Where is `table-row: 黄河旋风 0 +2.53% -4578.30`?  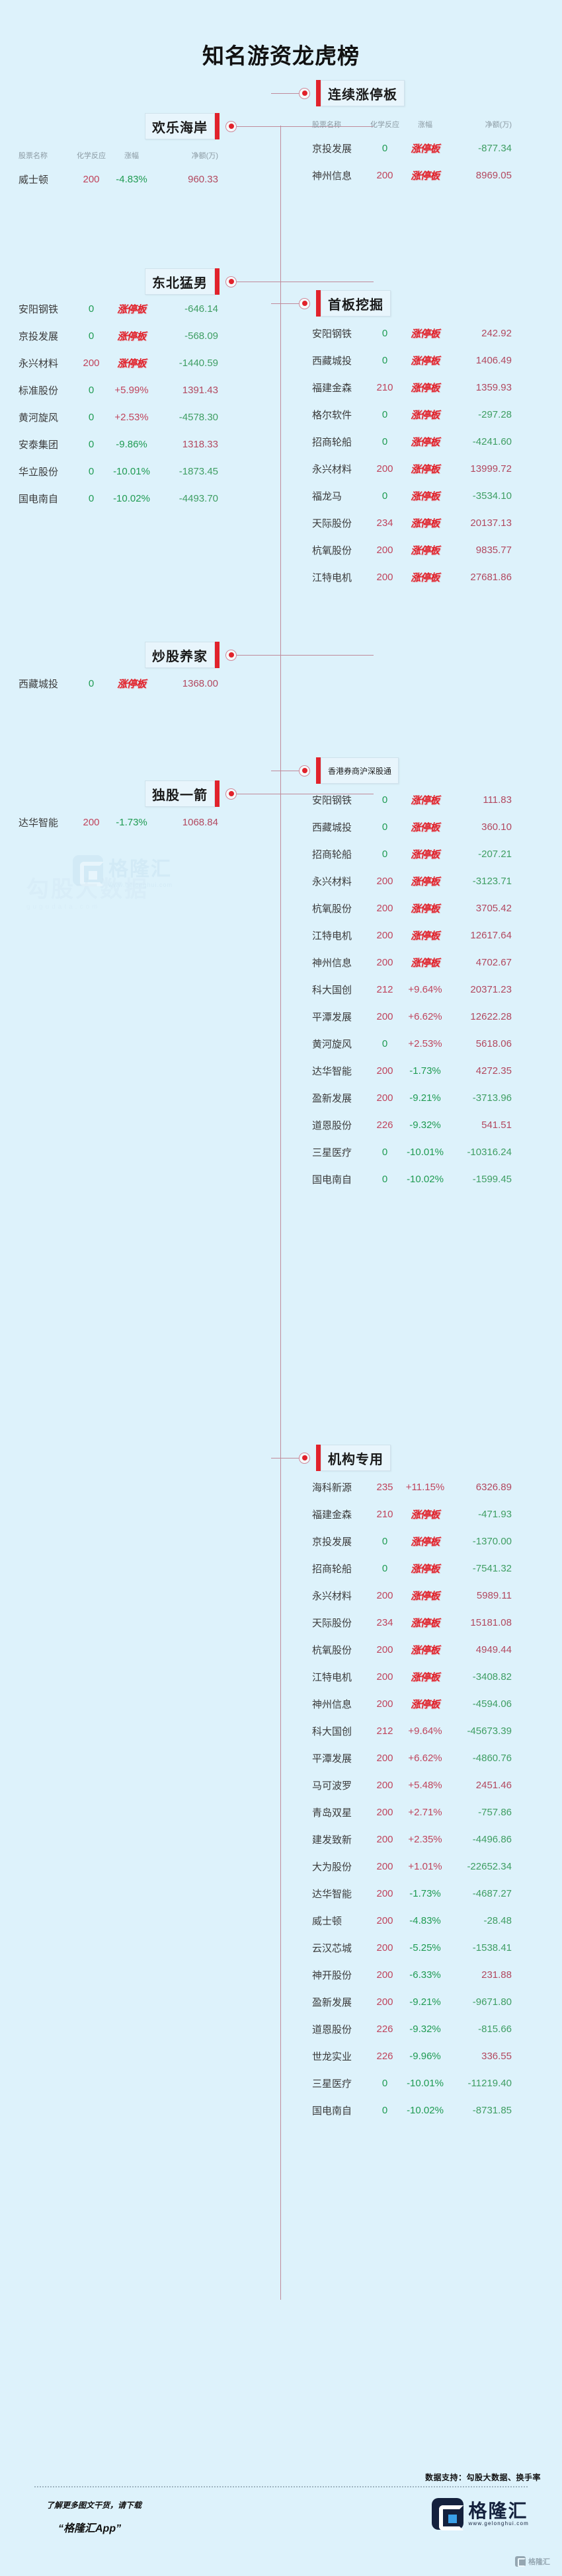 table-row: 黄河旋风 0 +2.53% -4578.30 is located at coordinates (121, 418).